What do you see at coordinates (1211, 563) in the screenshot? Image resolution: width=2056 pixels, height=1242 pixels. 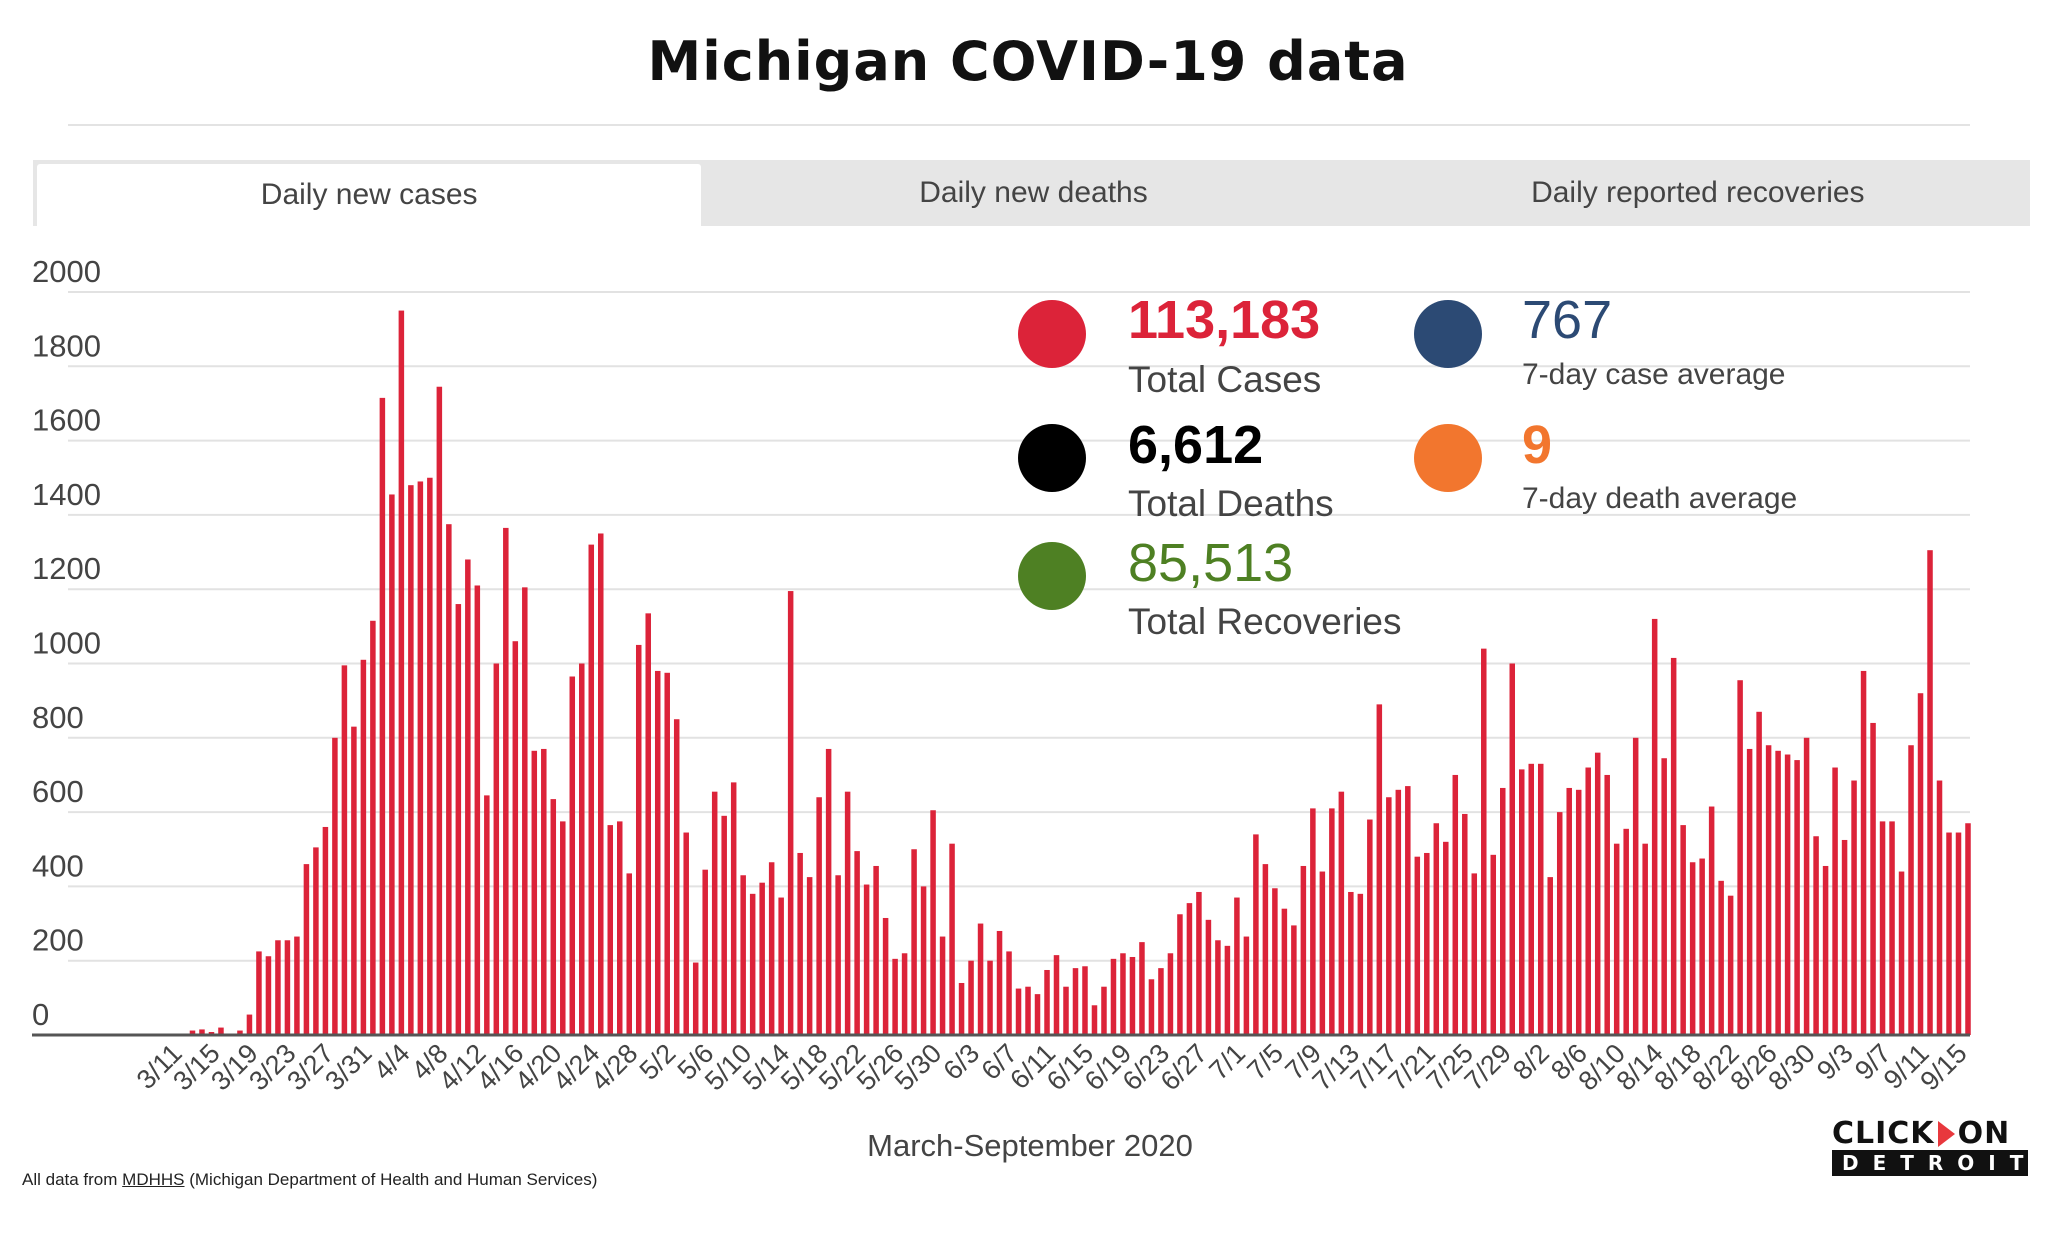 I see `total-recoveries-value: 85,513` at bounding box center [1211, 563].